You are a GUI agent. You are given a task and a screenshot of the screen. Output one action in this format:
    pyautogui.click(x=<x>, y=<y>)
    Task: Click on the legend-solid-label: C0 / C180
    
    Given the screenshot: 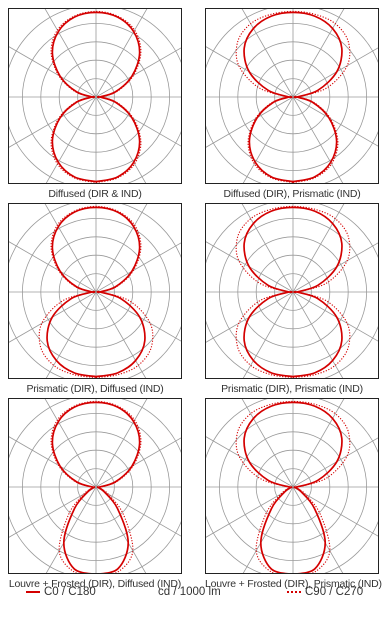 What is the action you would take?
    pyautogui.click(x=70, y=592)
    